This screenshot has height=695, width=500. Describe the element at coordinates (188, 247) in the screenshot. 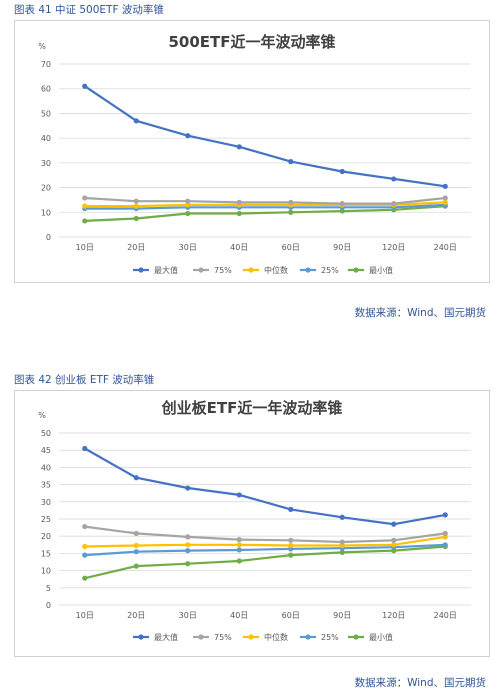

I see `x-tick-label: 30日` at that location.